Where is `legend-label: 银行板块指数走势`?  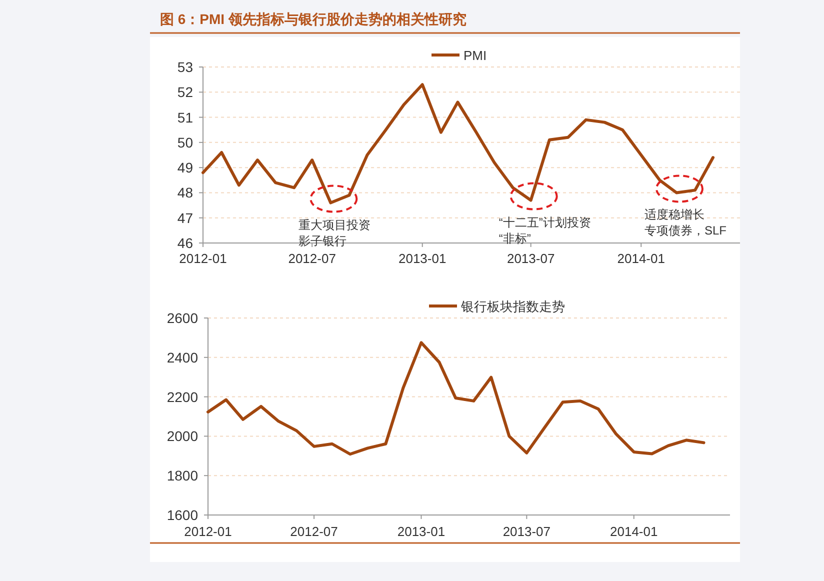
legend-label: 银行板块指数走势 is located at coordinates (512, 306).